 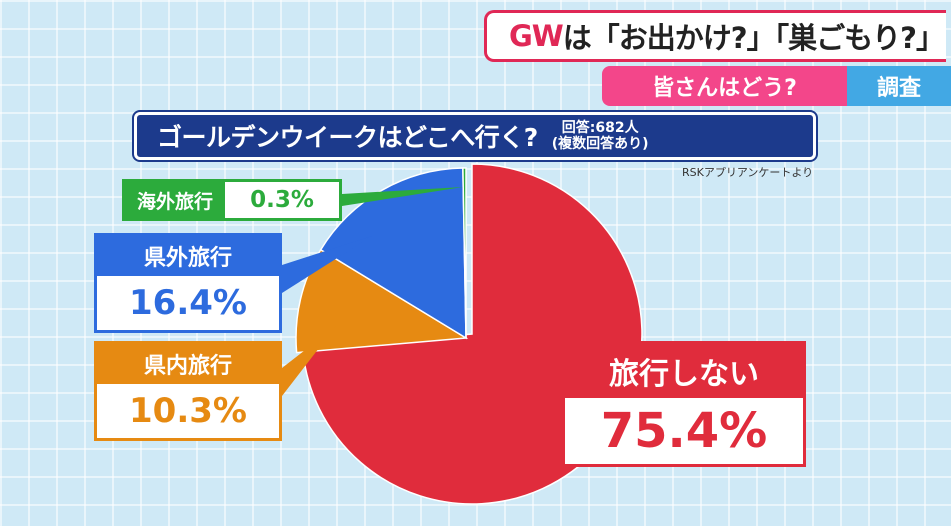 I want to click on label-kennai: 県内旅行 10.3%, so click(x=188, y=391).